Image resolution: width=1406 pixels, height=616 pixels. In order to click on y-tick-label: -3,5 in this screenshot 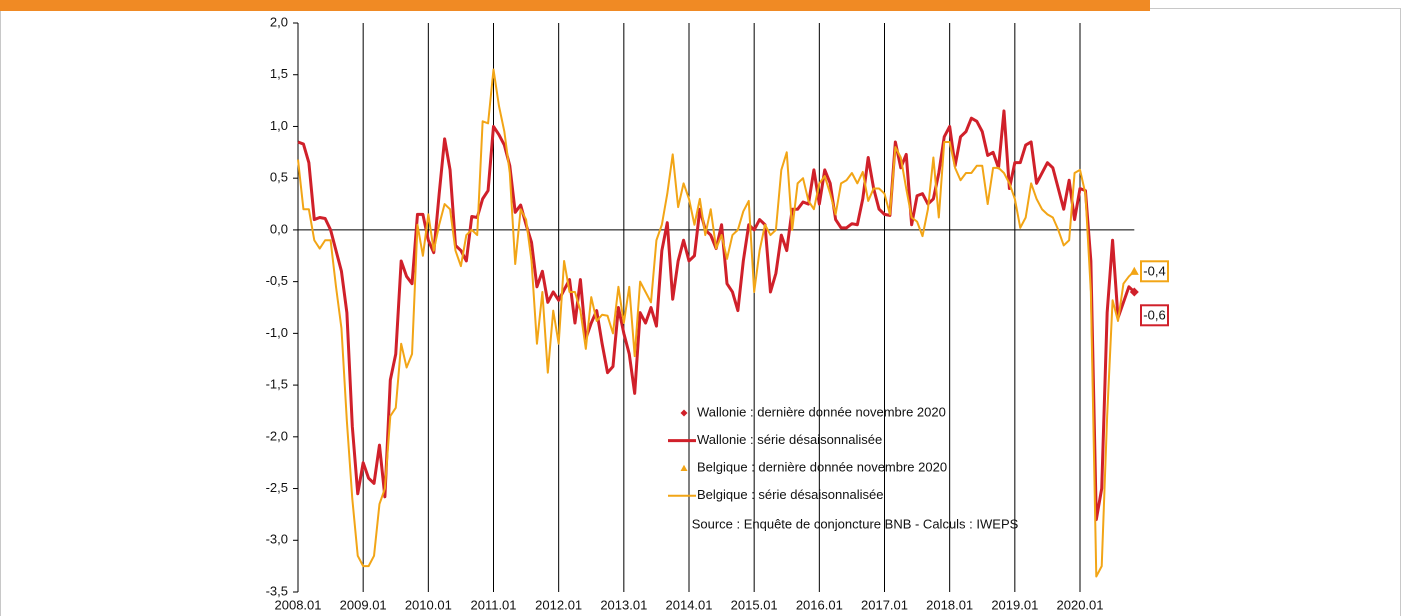, I will do `click(277, 590)`.